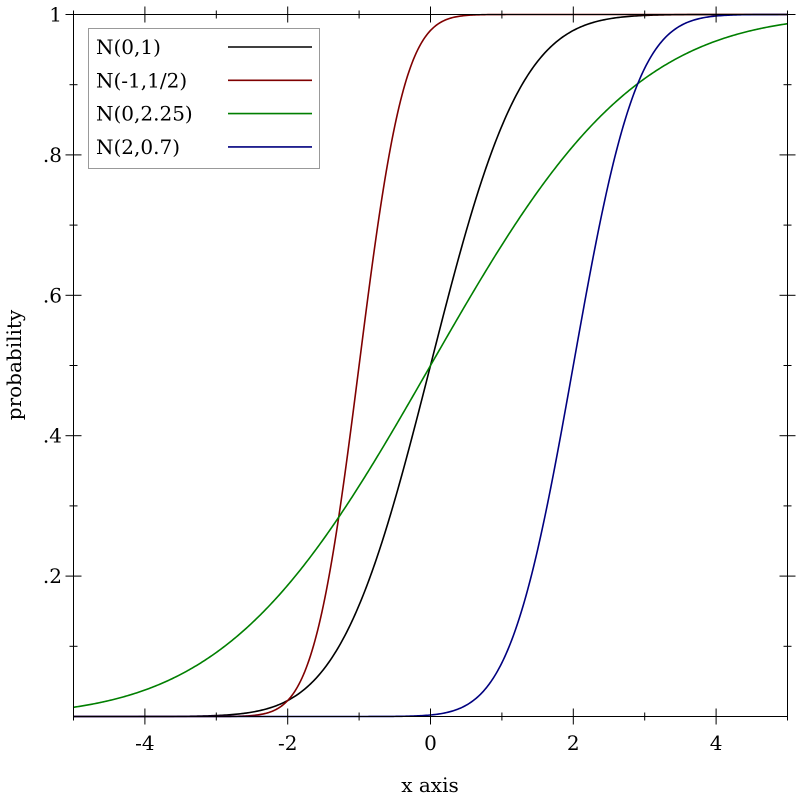 The image size is (800, 800). I want to click on y-tick-label: .4, so click(52, 436).